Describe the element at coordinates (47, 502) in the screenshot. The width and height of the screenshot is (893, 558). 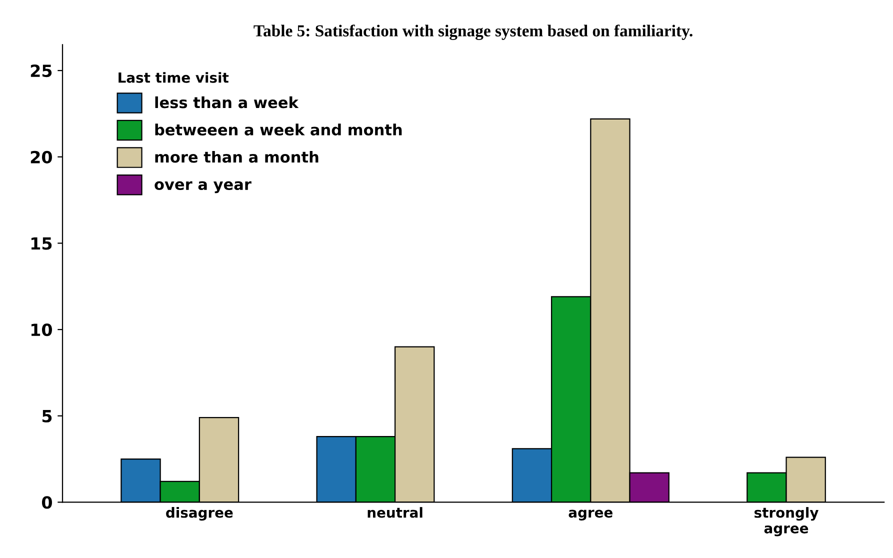
I see `y-tick-label: 0` at that location.